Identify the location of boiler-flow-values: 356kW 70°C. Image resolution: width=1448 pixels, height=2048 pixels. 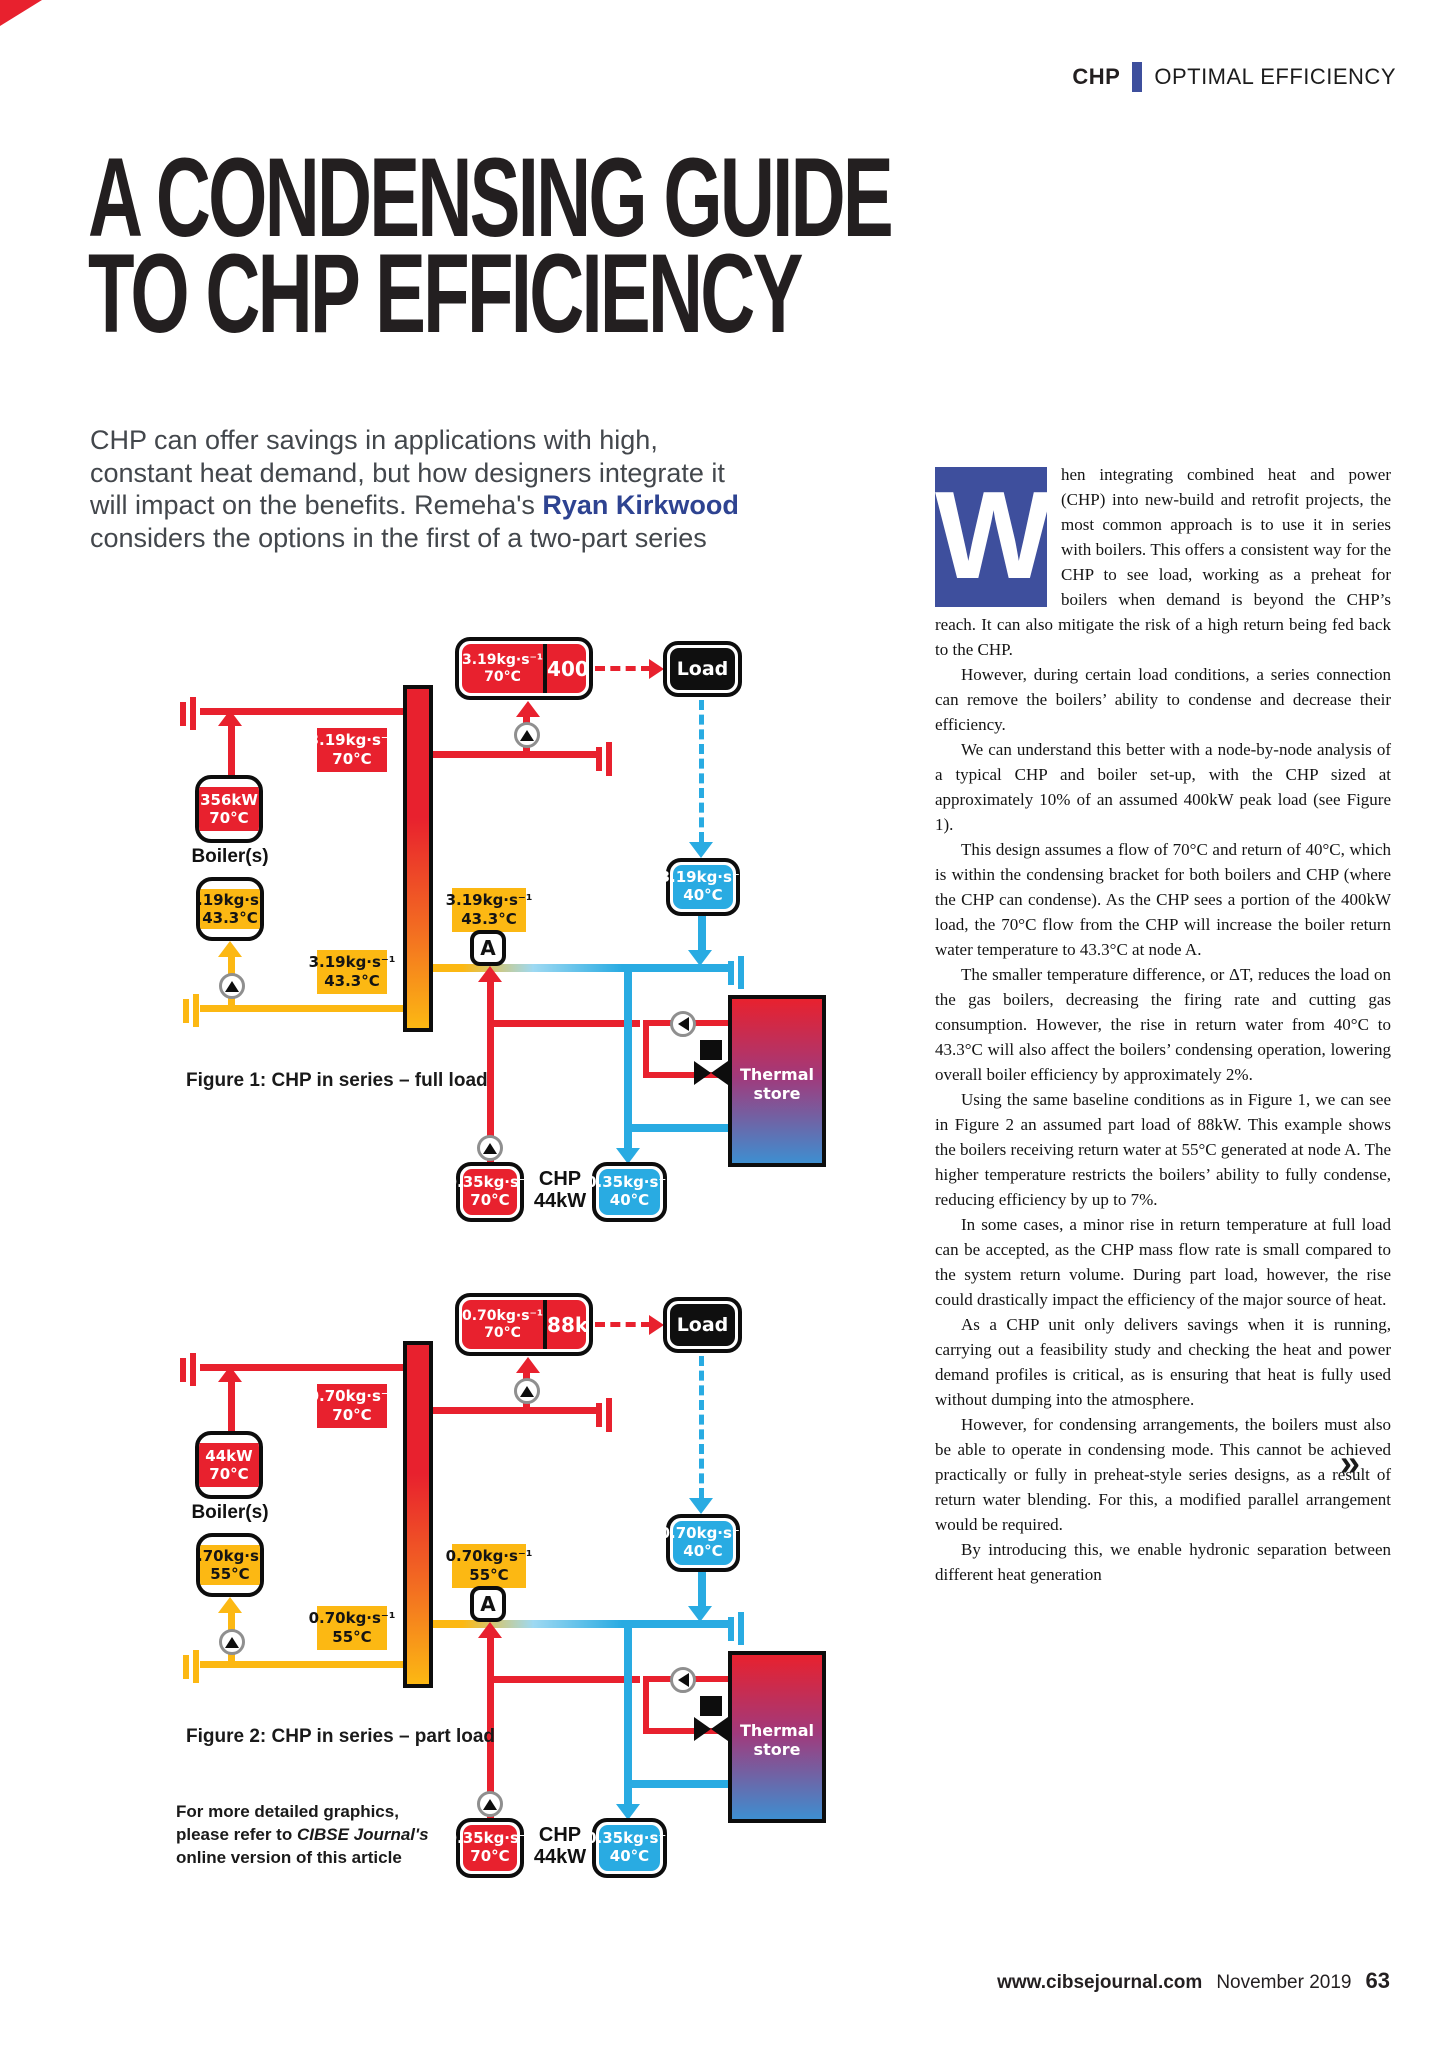
(229, 809).